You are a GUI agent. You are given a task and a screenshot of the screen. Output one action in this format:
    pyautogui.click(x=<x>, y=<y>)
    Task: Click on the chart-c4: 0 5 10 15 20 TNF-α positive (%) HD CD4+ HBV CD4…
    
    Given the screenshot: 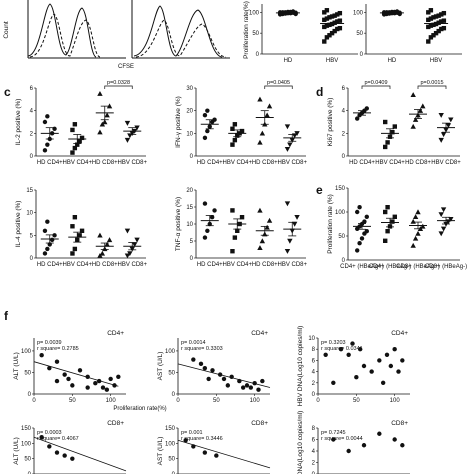 What is the action you would take?
    pyautogui.click(x=241, y=228)
    